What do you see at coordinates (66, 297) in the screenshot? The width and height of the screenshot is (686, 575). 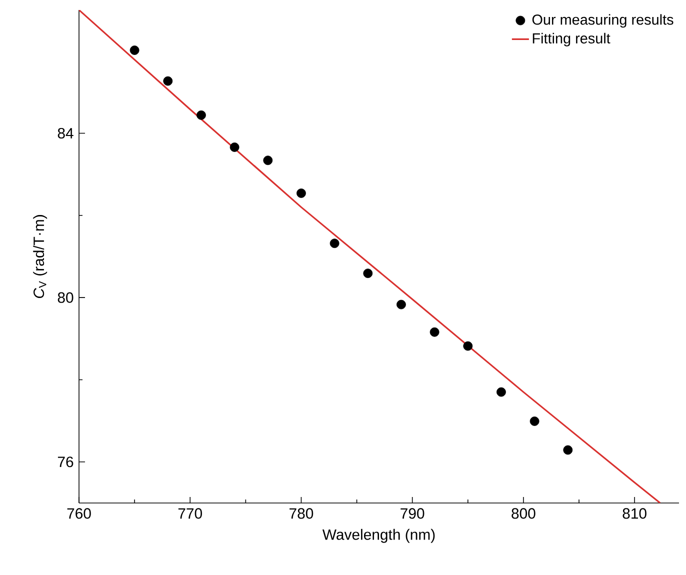 I see `y-tick-label: 80` at bounding box center [66, 297].